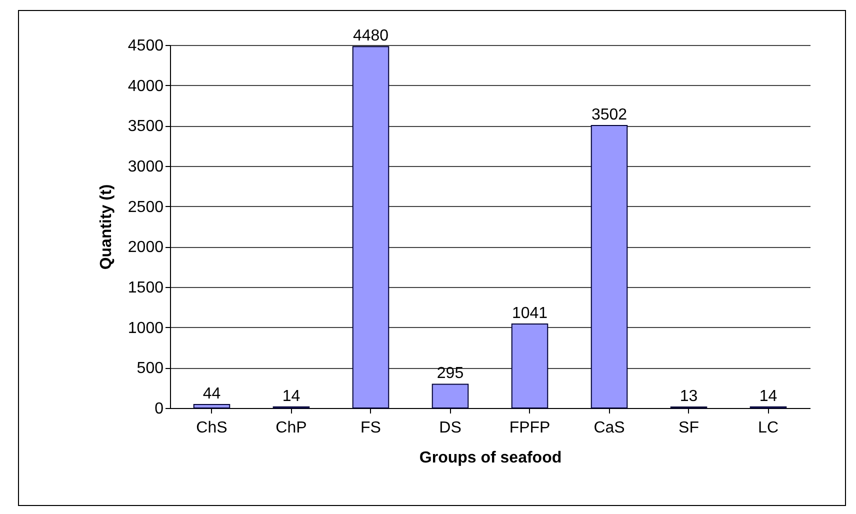  Describe the element at coordinates (146, 167) in the screenshot. I see `y-tick-label: 3000` at that location.